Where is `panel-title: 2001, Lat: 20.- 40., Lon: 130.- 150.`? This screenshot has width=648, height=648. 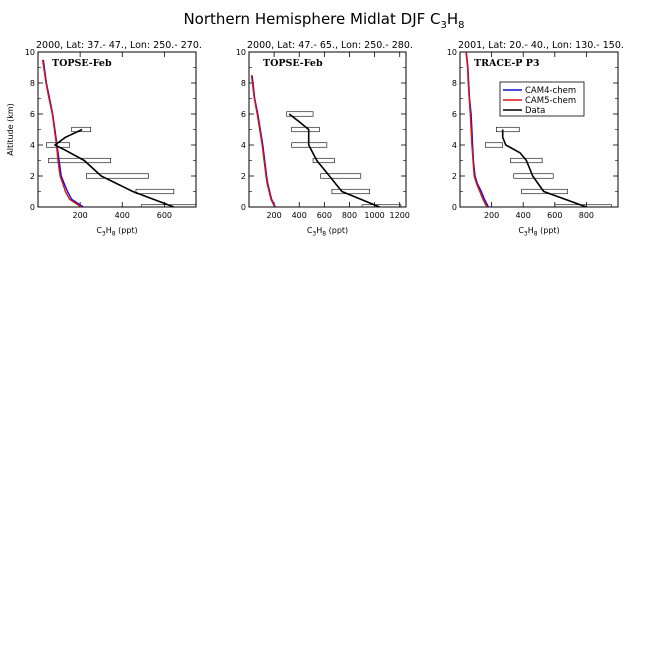 panel-title: 2001, Lat: 20.- 40., Lon: 130.- 150. is located at coordinates (541, 45).